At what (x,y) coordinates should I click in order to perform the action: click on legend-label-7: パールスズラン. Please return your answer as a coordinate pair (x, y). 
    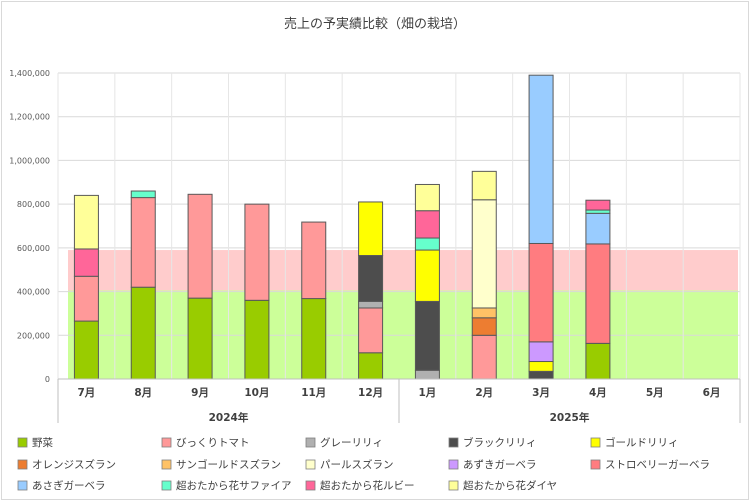
    Looking at the image, I should click on (357, 464).